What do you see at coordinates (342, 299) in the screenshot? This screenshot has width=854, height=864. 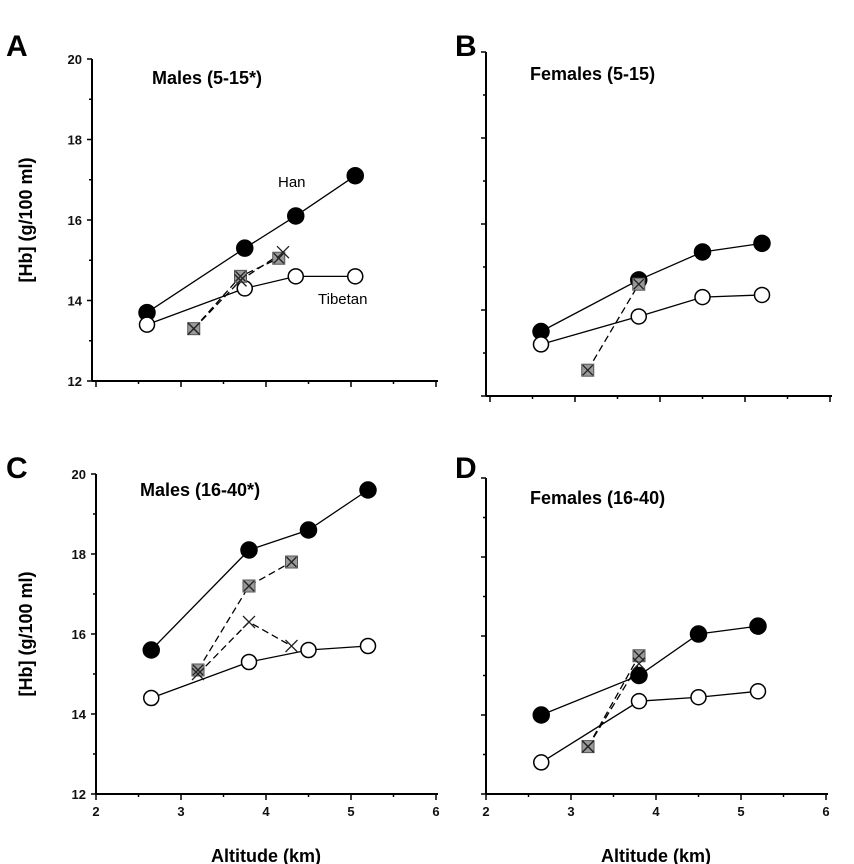 I see `annotation-label: Tibetan` at bounding box center [342, 299].